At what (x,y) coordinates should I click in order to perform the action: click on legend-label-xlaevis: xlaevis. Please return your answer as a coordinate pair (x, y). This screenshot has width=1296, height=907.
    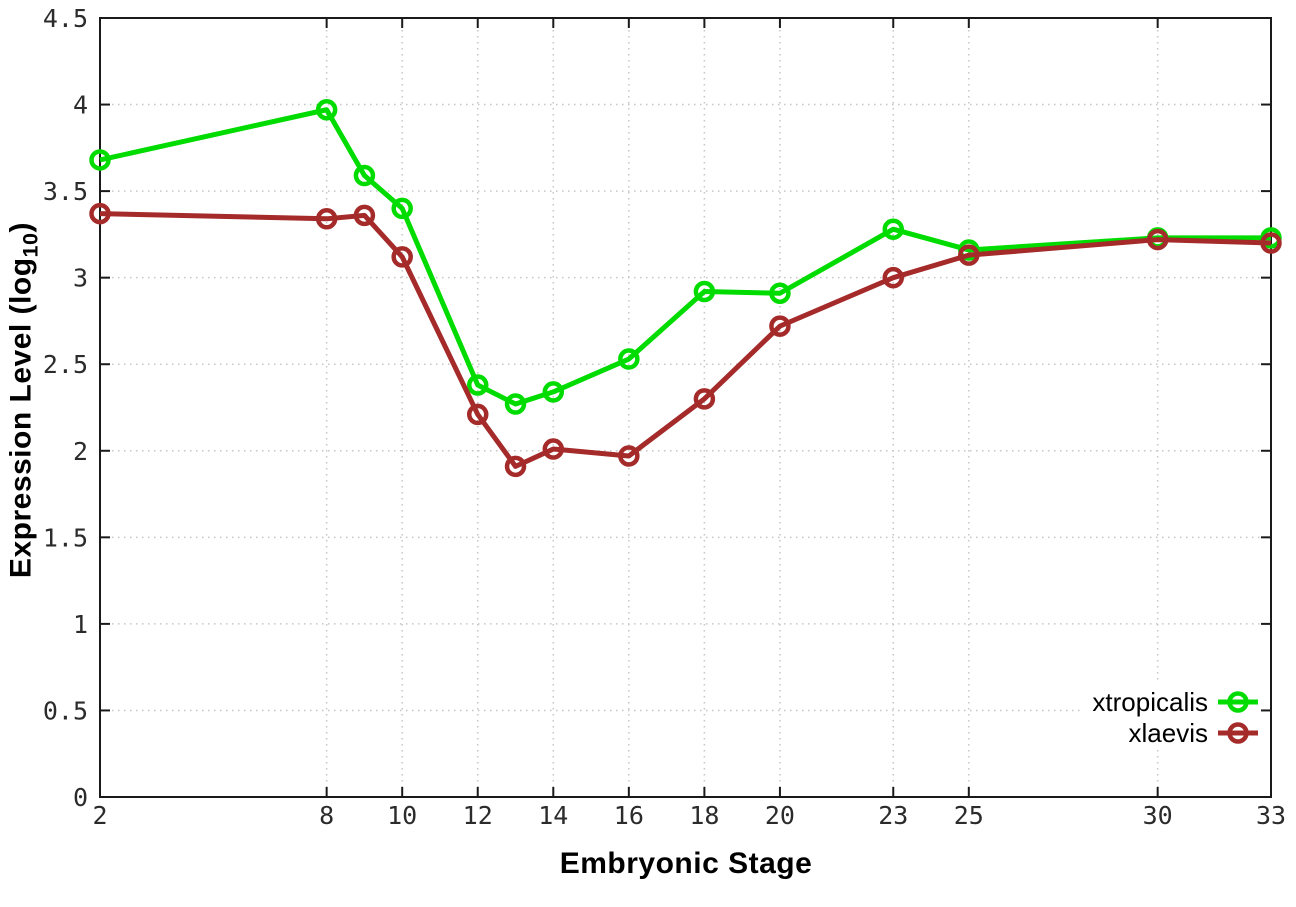
    Looking at the image, I should click on (1168, 733).